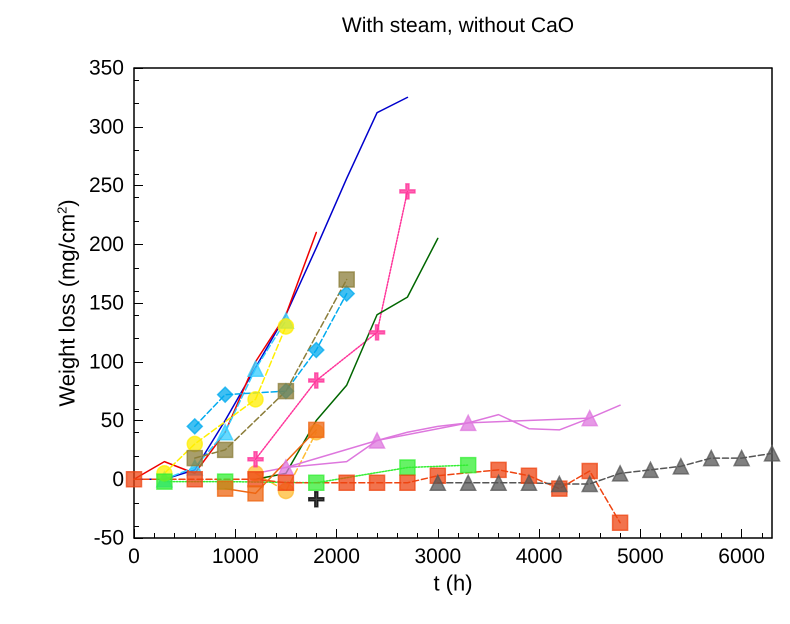 The height and width of the screenshot is (624, 790). Describe the element at coordinates (106, 68) in the screenshot. I see `y-tick-label: 350` at that location.